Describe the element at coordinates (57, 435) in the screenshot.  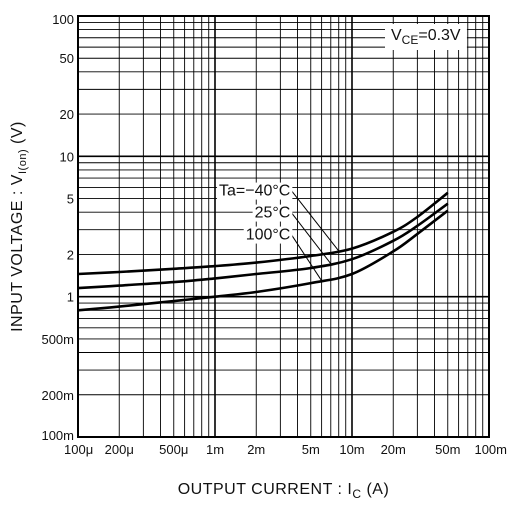
I see `y-tick-label: 100m` at that location.